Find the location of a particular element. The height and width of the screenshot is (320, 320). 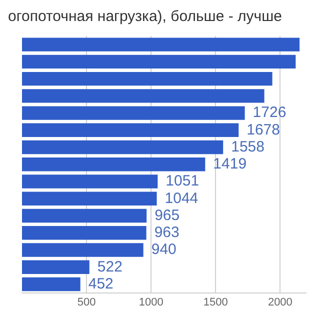

data-label: 1051 is located at coordinates (183, 181).